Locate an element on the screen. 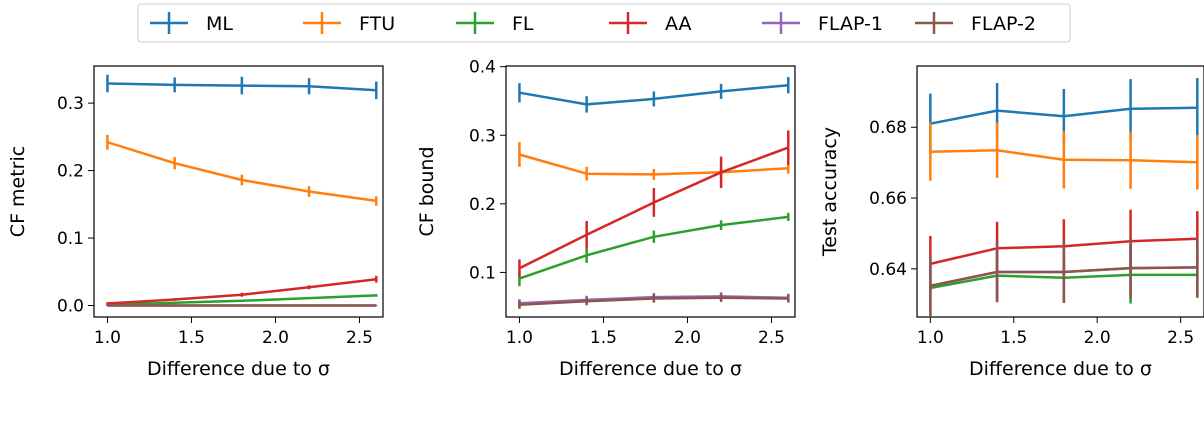 The image size is (1204, 442). legend-entry: FL is located at coordinates (495, 23).